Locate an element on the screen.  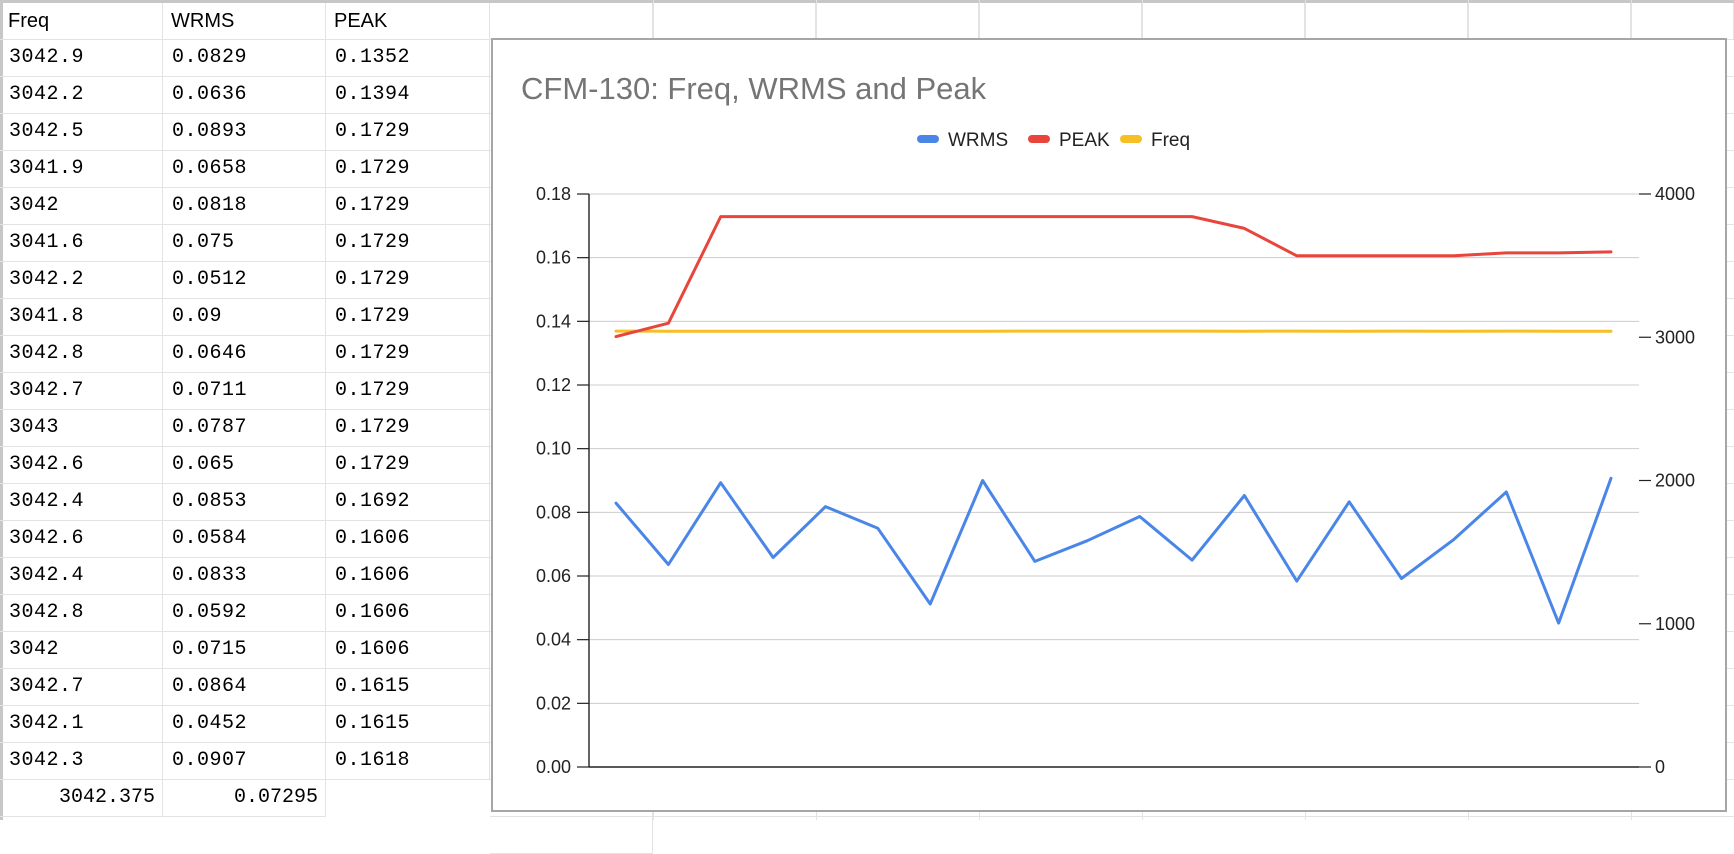
y-tick-label: 0.16 is located at coordinates (553, 258).